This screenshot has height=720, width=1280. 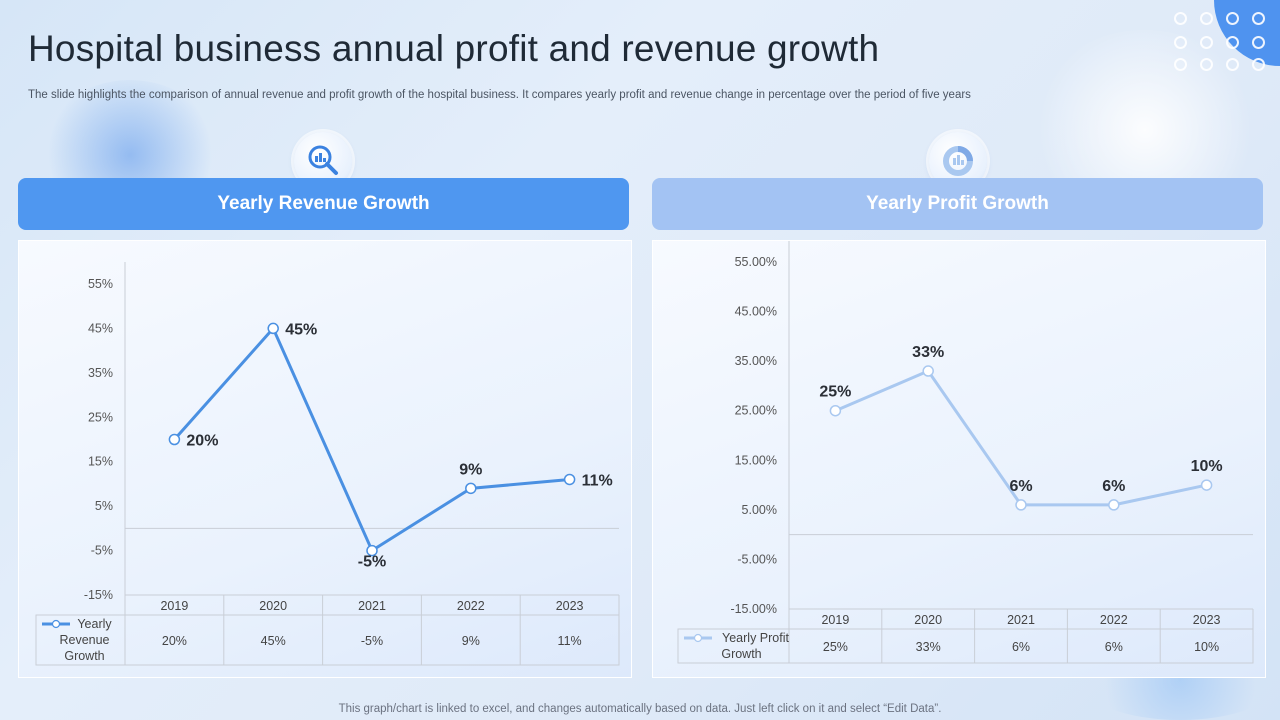 What do you see at coordinates (835, 392) in the screenshot?
I see `data-label: 25%` at bounding box center [835, 392].